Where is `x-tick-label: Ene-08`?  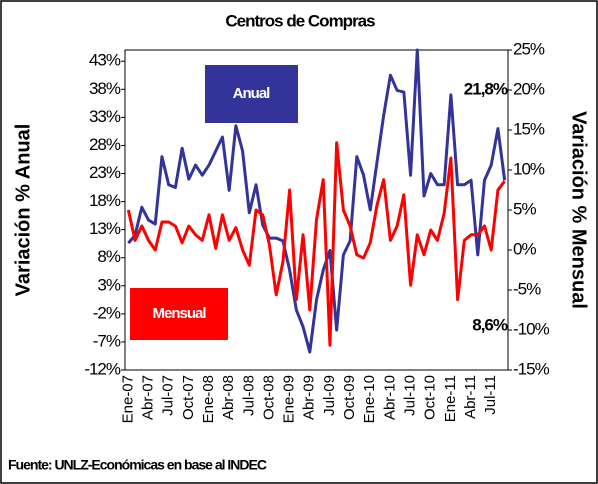 x-tick-label: Ene-08 is located at coordinates (208, 399).